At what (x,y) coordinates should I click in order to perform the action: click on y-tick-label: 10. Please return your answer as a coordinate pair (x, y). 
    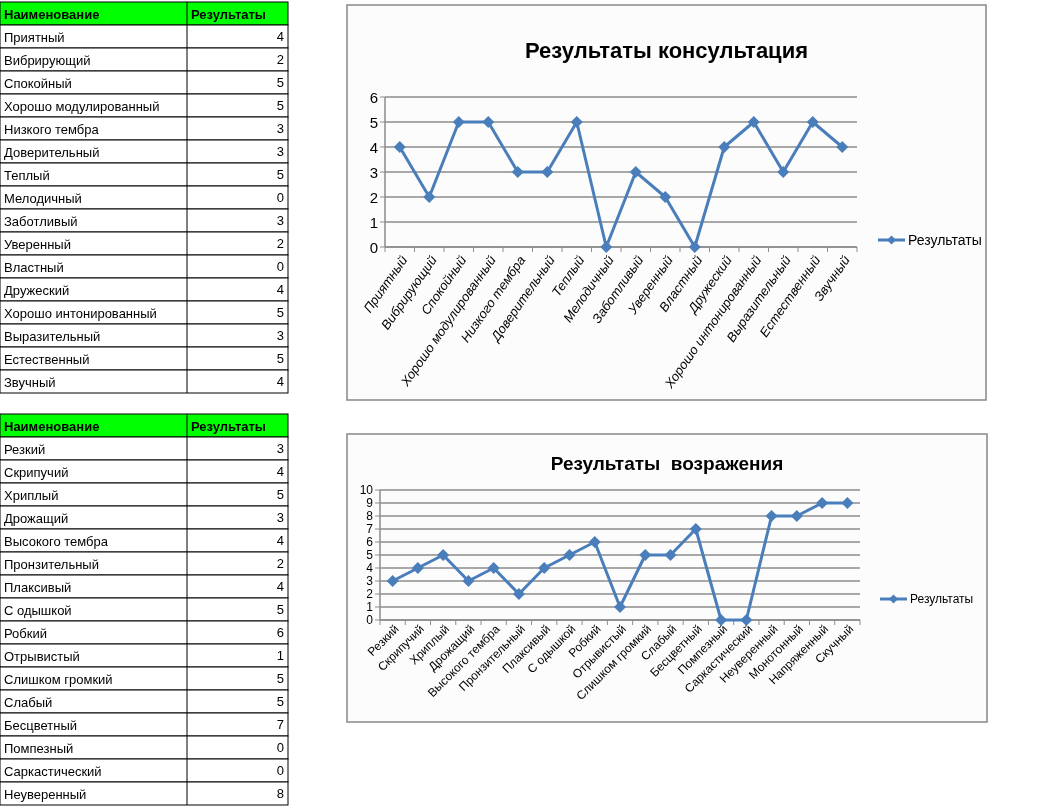
    Looking at the image, I should click on (366, 490).